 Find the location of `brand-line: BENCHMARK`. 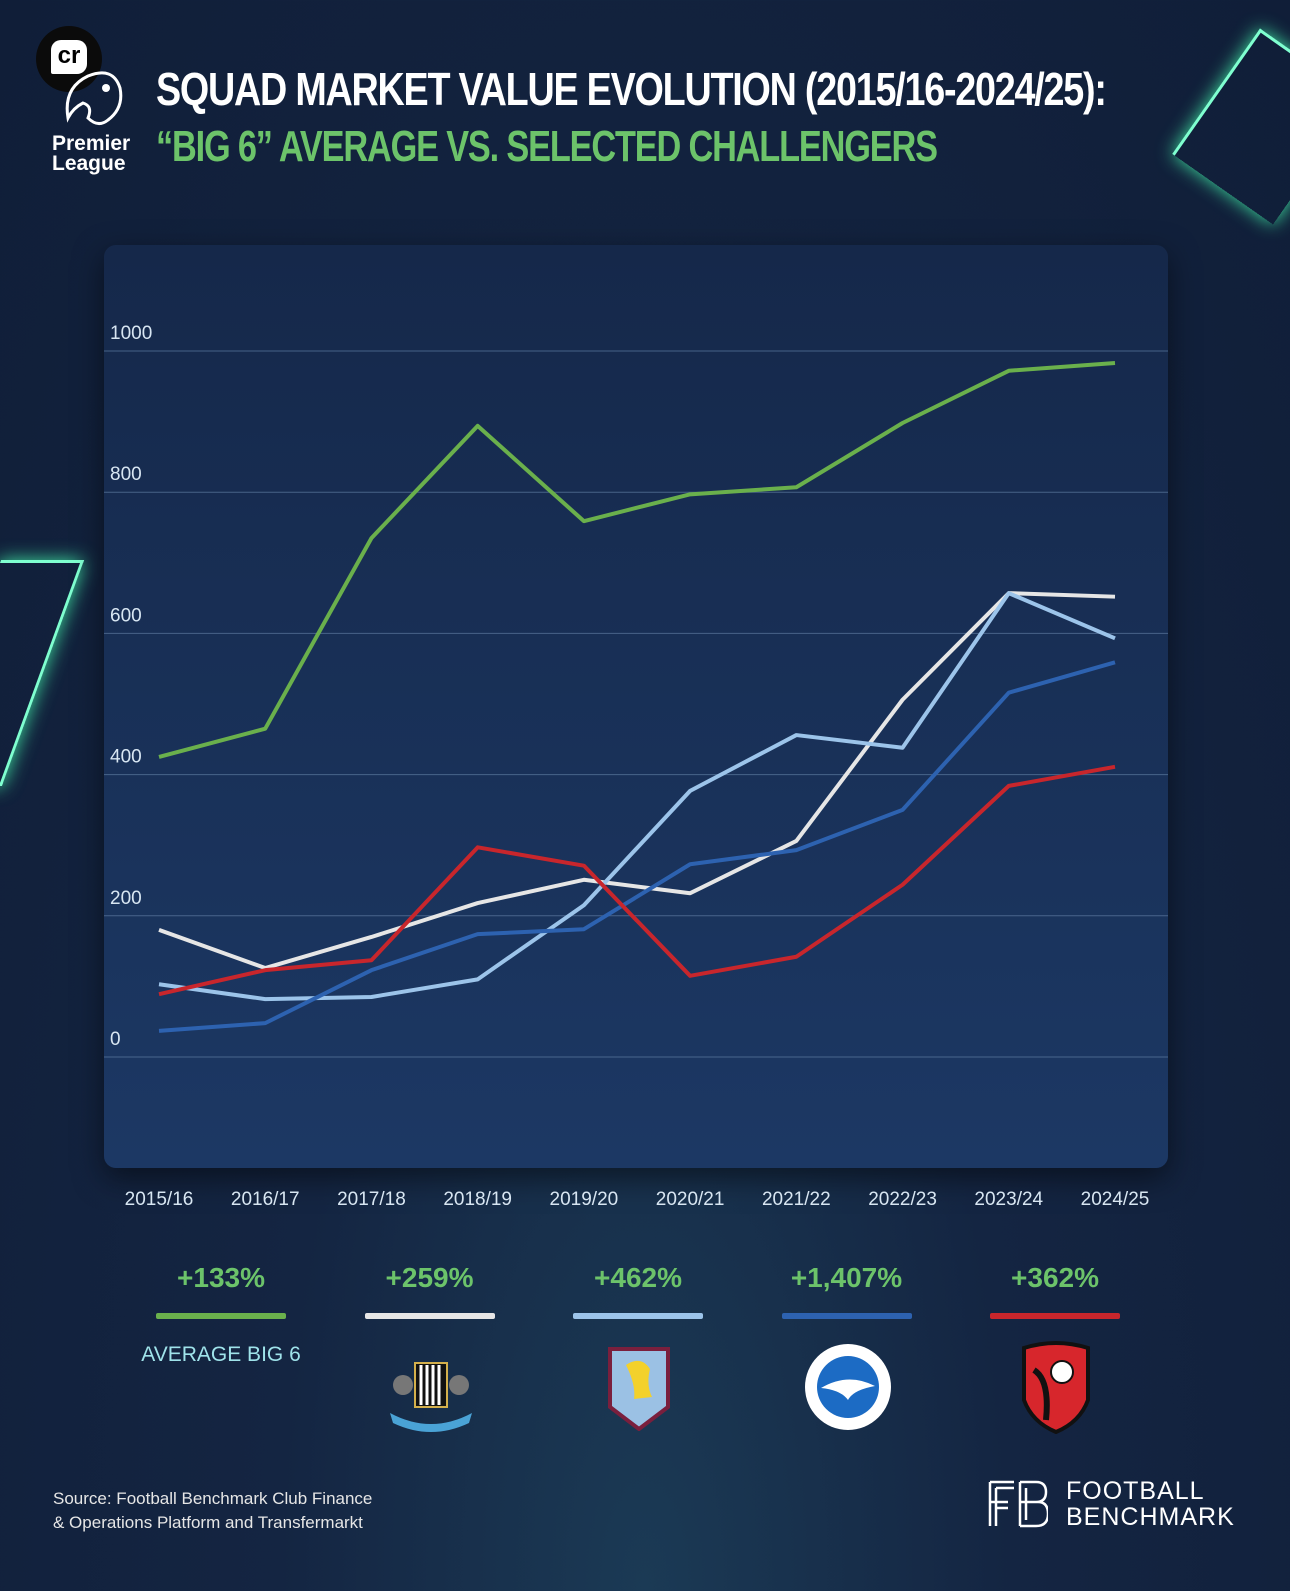

brand-line: BENCHMARK is located at coordinates (1150, 1517).